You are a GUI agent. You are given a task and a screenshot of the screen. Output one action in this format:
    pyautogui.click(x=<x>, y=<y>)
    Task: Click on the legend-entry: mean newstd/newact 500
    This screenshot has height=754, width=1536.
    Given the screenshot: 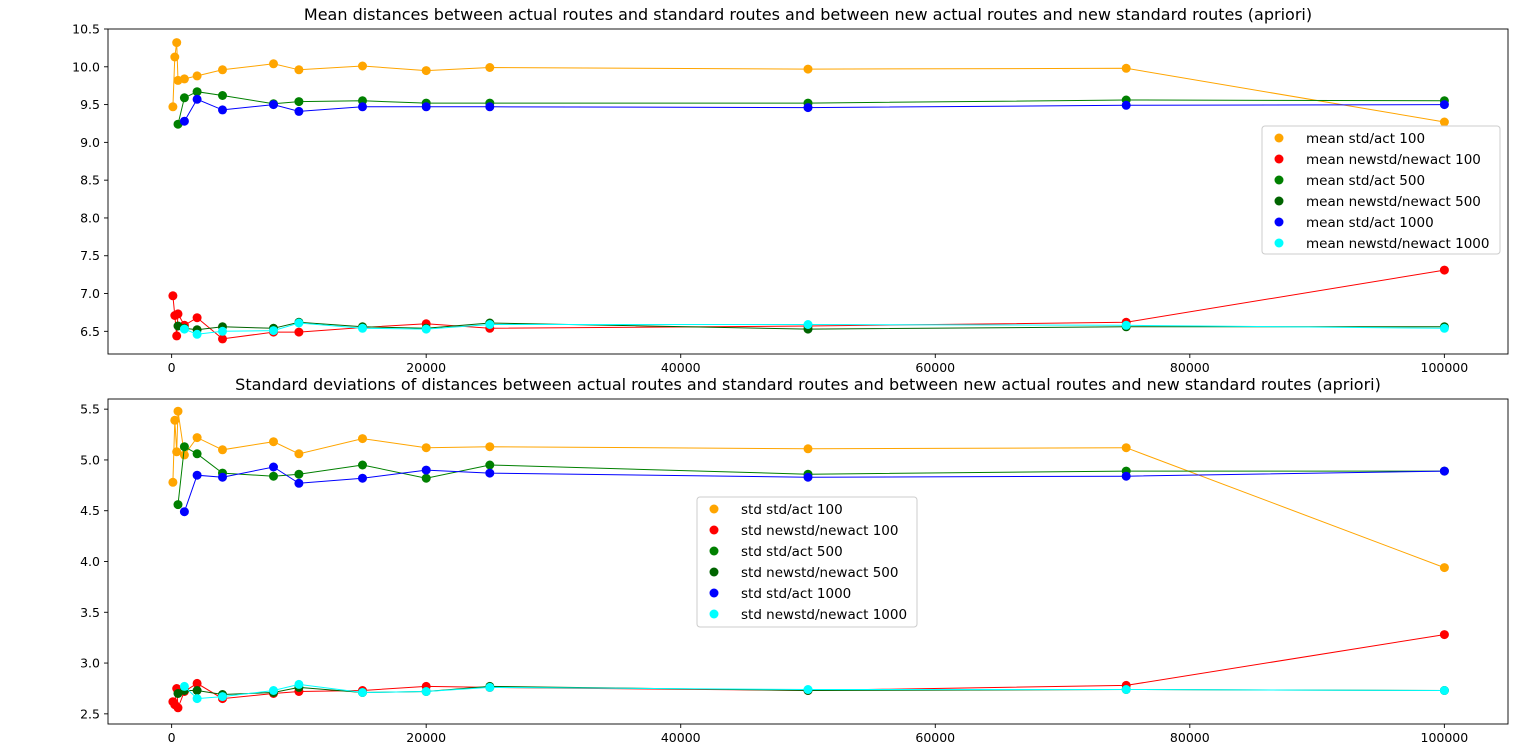 What is the action you would take?
    pyautogui.click(x=1393, y=202)
    